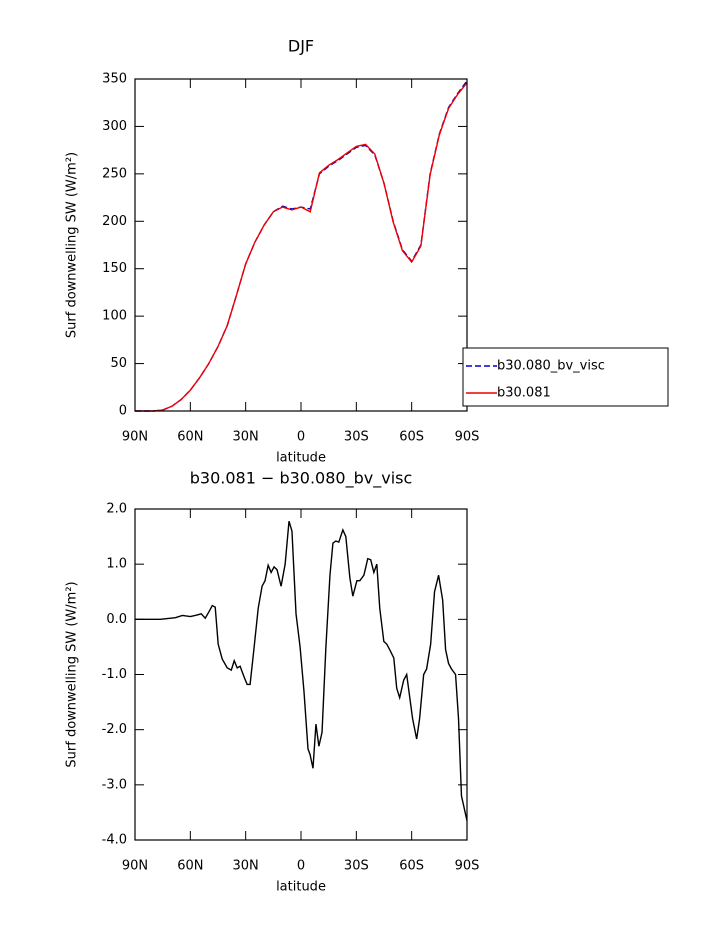 The height and width of the screenshot is (939, 723). I want to click on y-tick-label: 100, so click(114, 316).